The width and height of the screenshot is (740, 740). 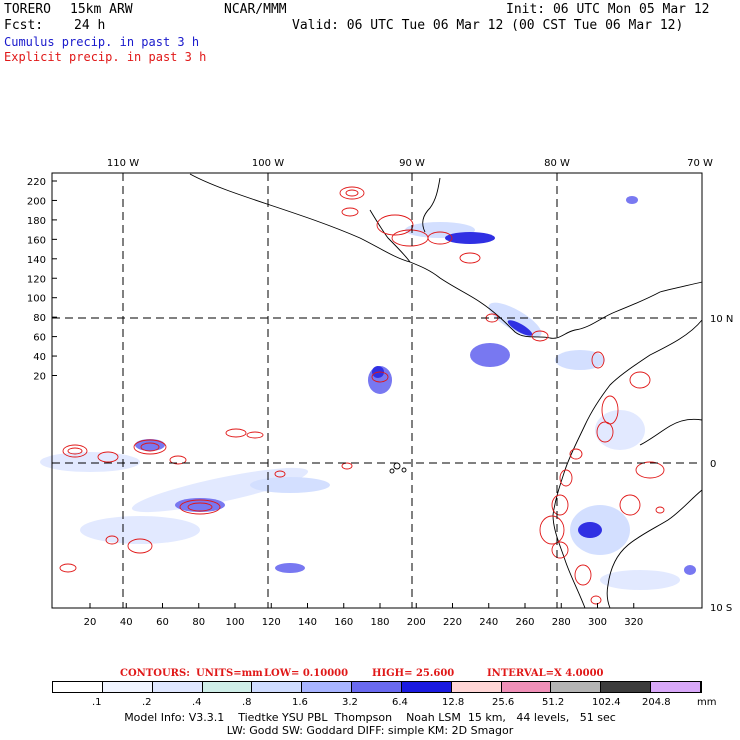 What do you see at coordinates (412, 163) in the screenshot?
I see `lon-label-90w: 90 W` at bounding box center [412, 163].